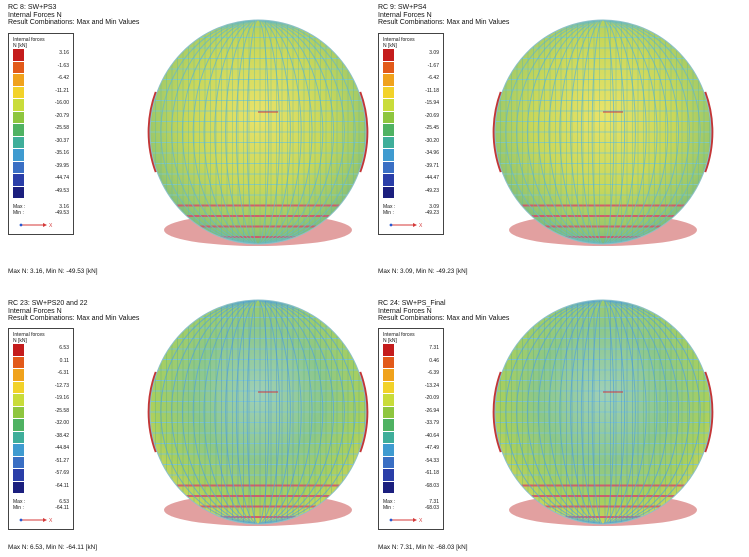 This screenshot has height=557, width=749. Describe the element at coordinates (431, 128) in the screenshot. I see `legend-tick-label: -25.45` at that location.